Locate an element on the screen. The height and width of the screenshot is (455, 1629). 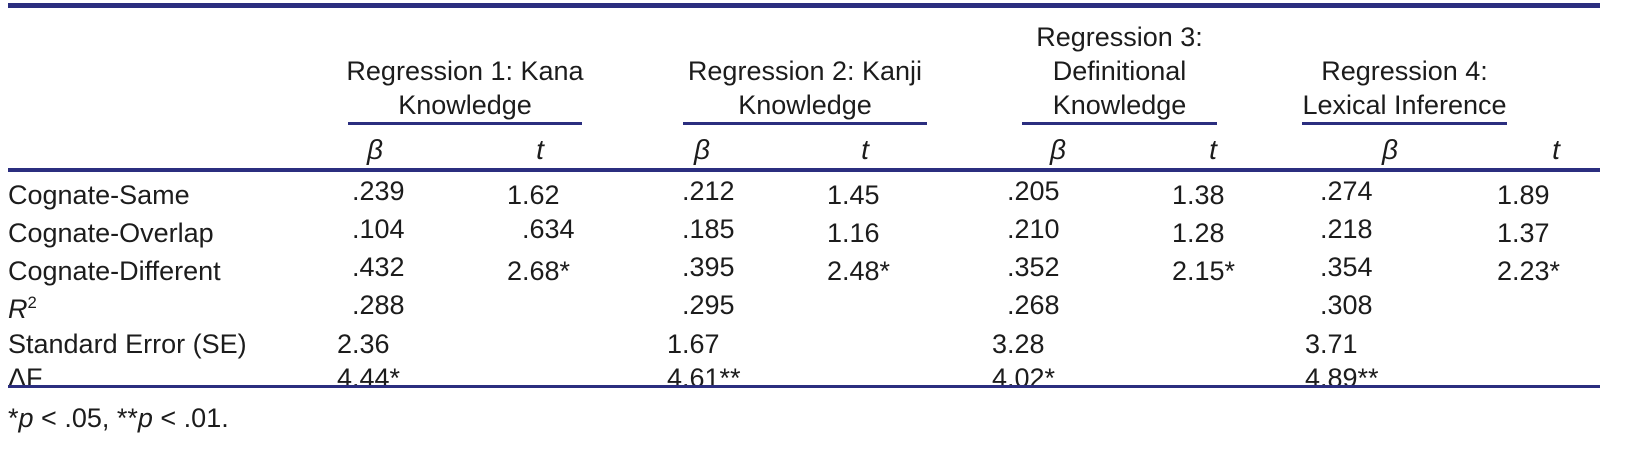
value-cell: 4.89** is located at coordinates (1341, 377).